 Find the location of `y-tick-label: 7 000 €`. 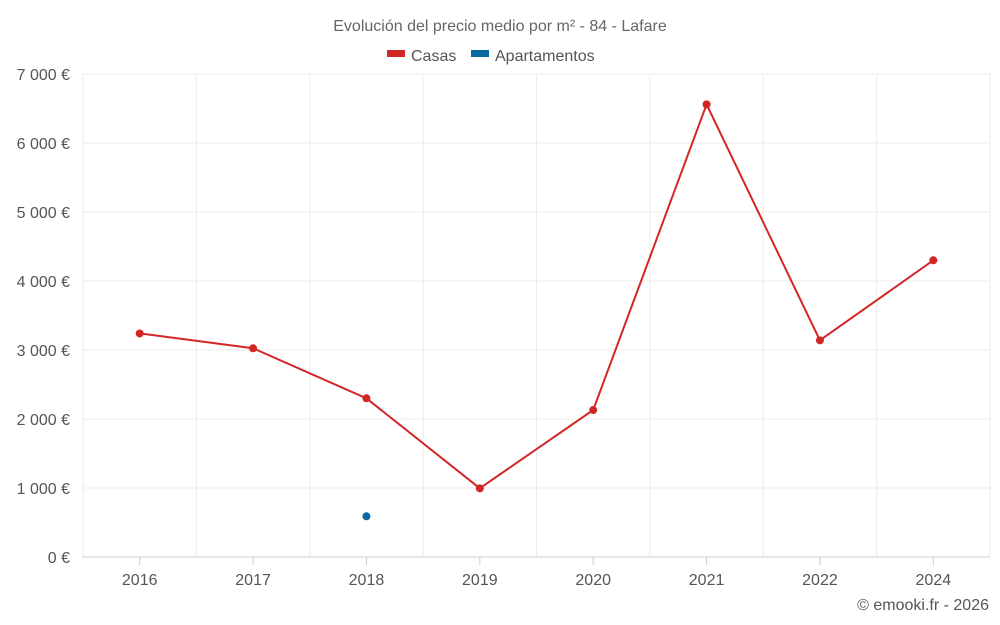

y-tick-label: 7 000 € is located at coordinates (43, 75).